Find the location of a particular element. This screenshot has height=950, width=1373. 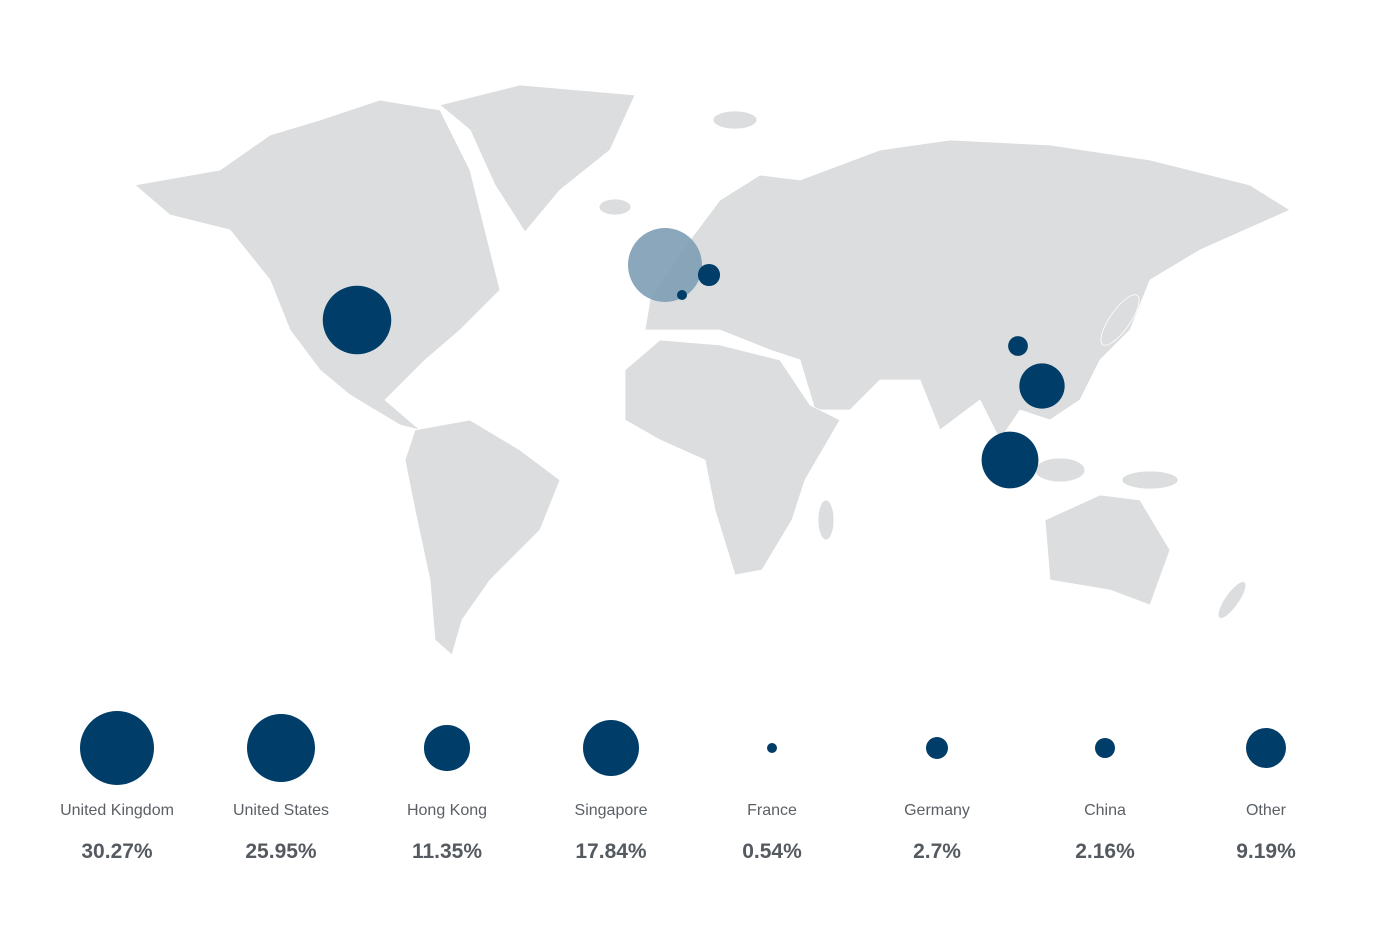

country-label: Germany is located at coordinates (937, 810).